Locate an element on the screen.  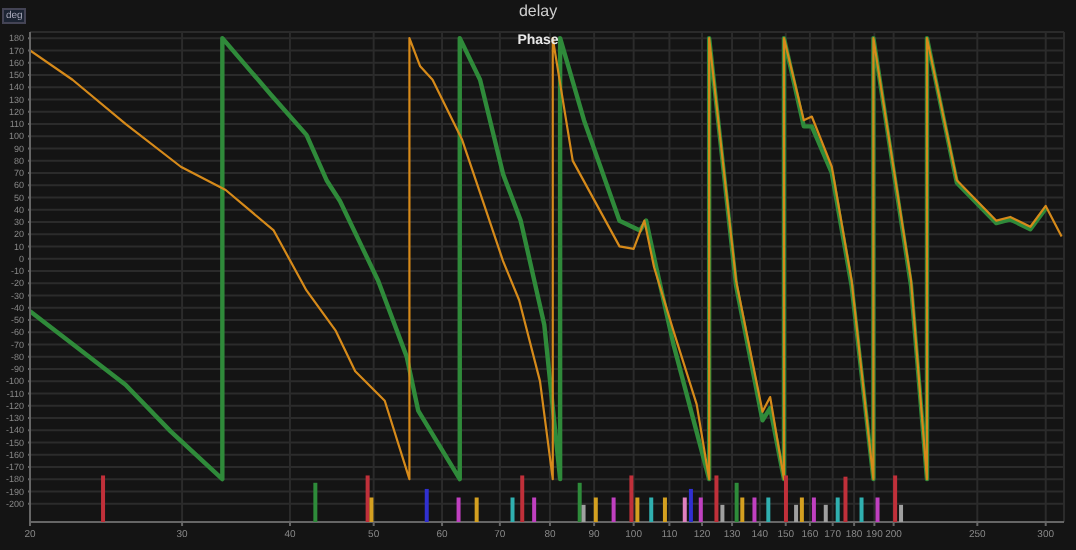
chart-title: delay is located at coordinates (538, 11).